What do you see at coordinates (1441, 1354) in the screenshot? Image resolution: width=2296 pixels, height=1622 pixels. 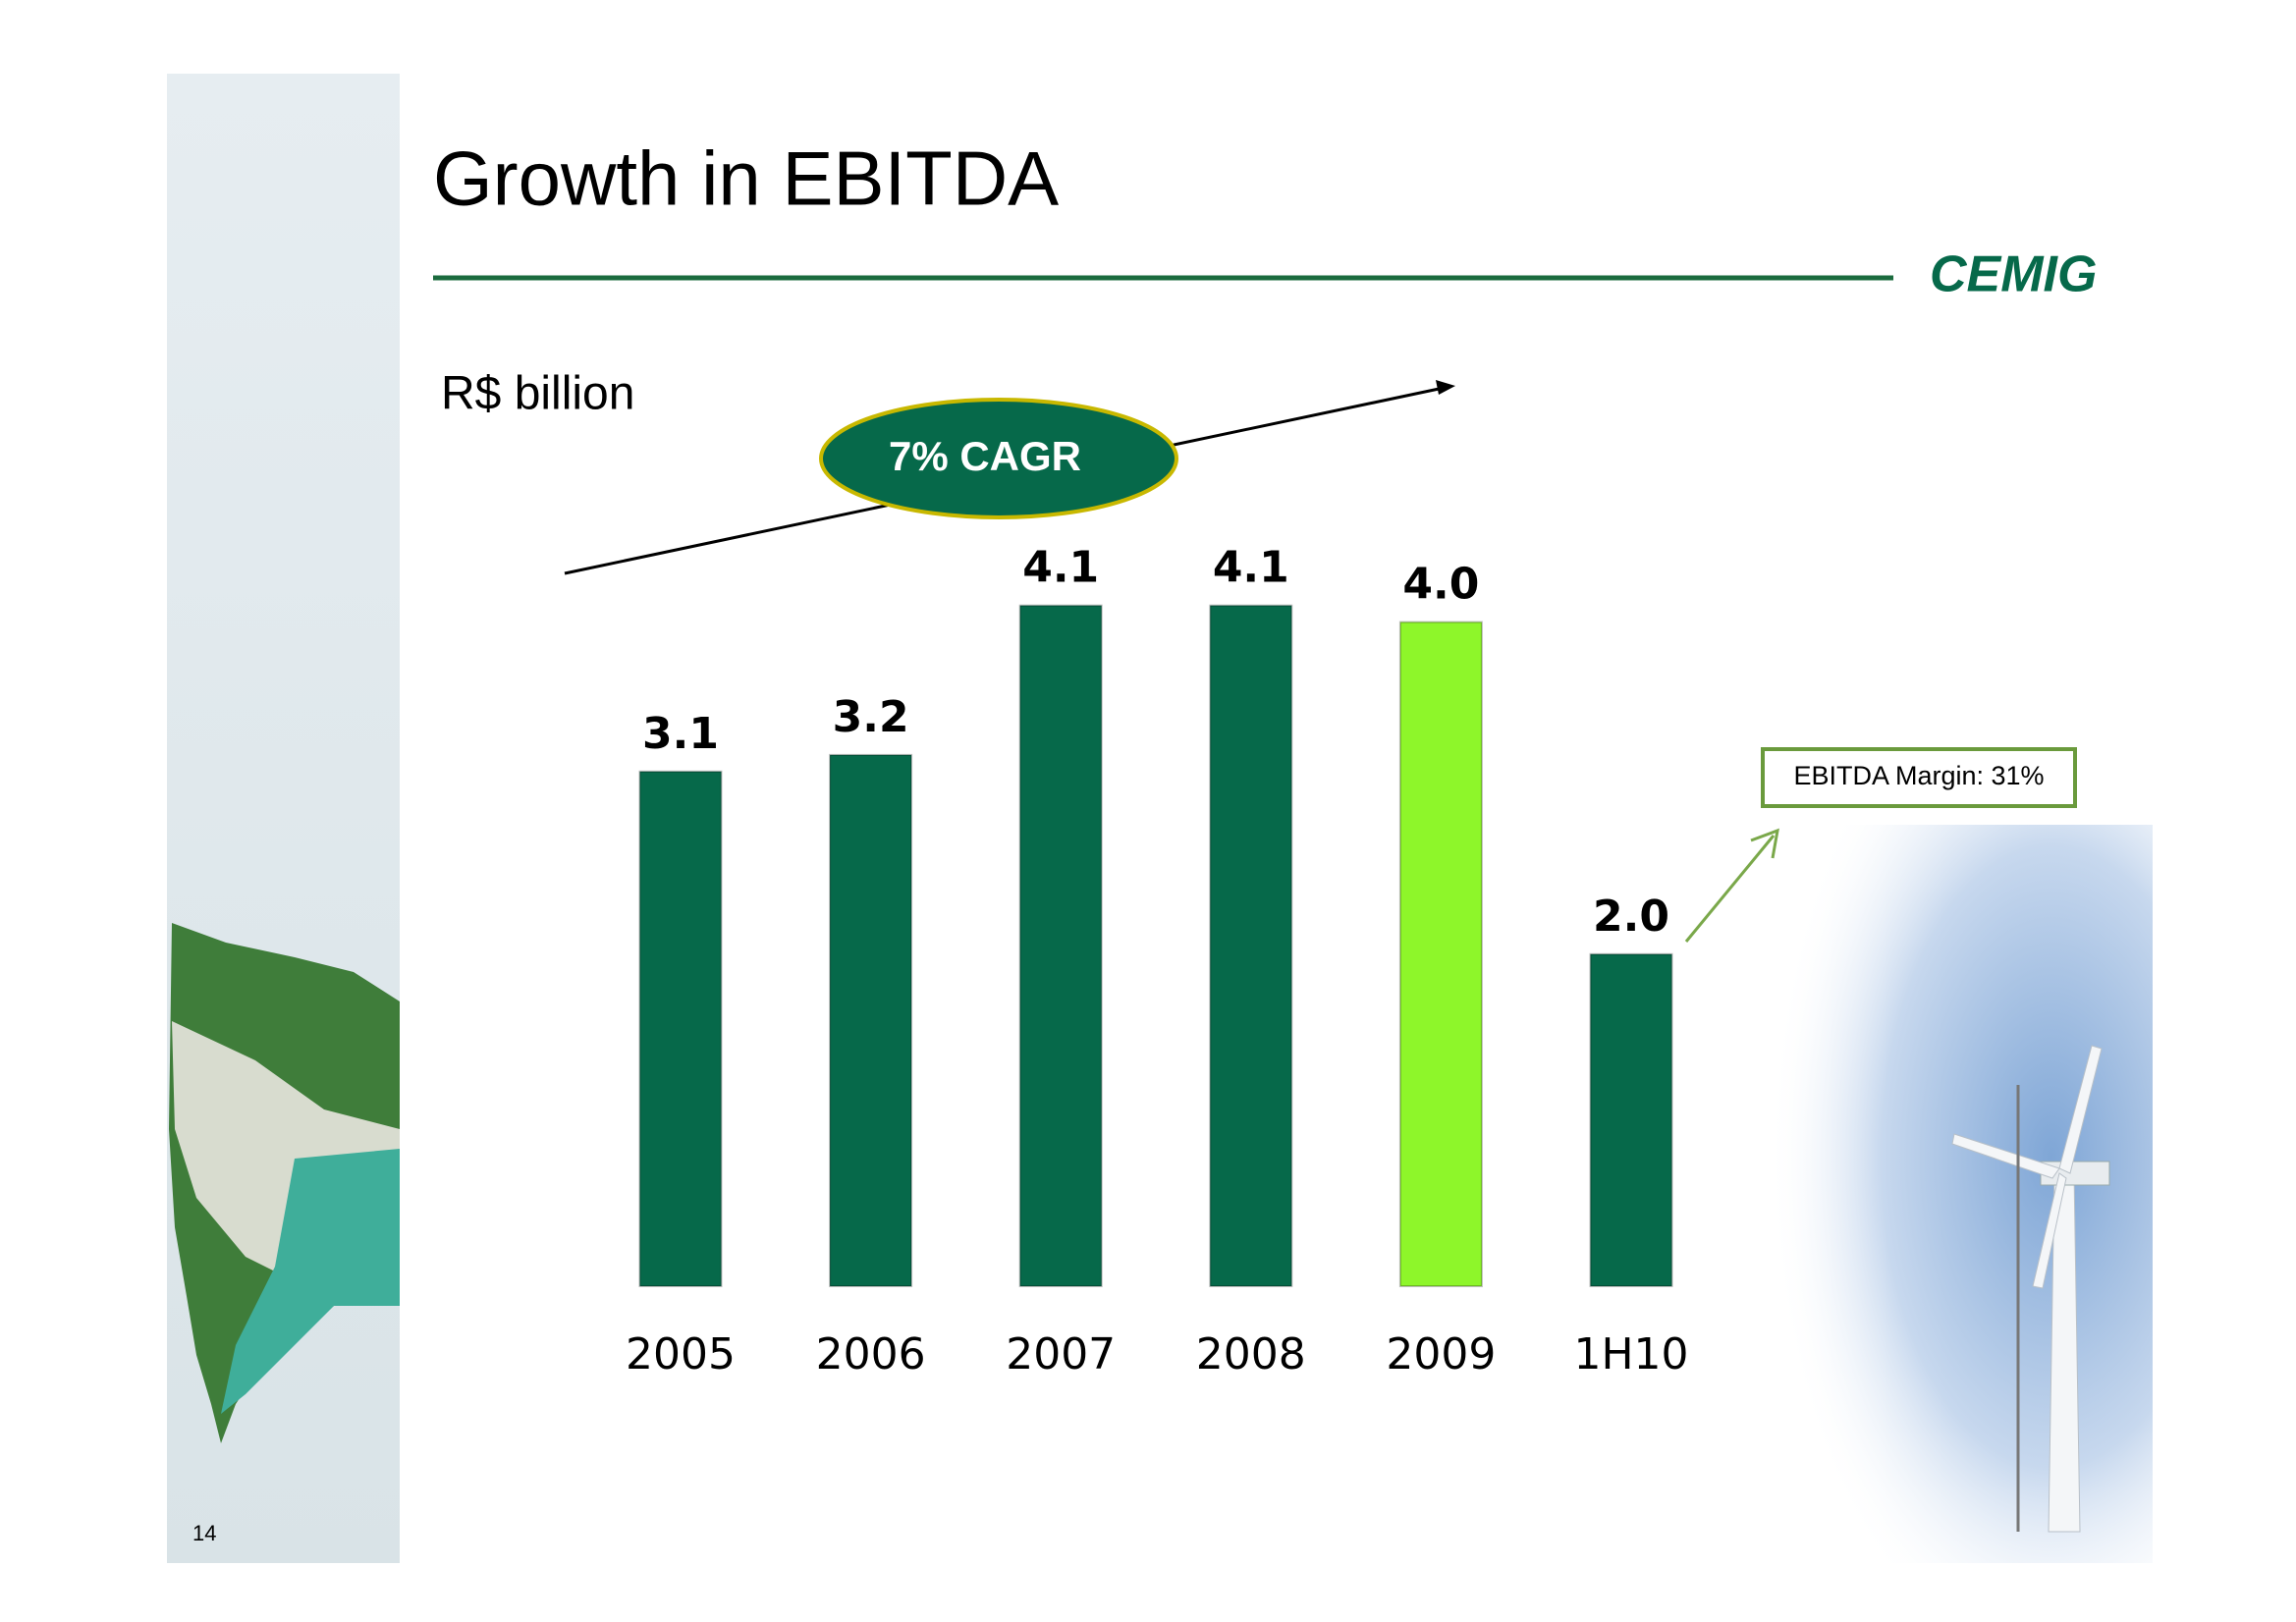 I see `x-tick-label: 2009` at bounding box center [1441, 1354].